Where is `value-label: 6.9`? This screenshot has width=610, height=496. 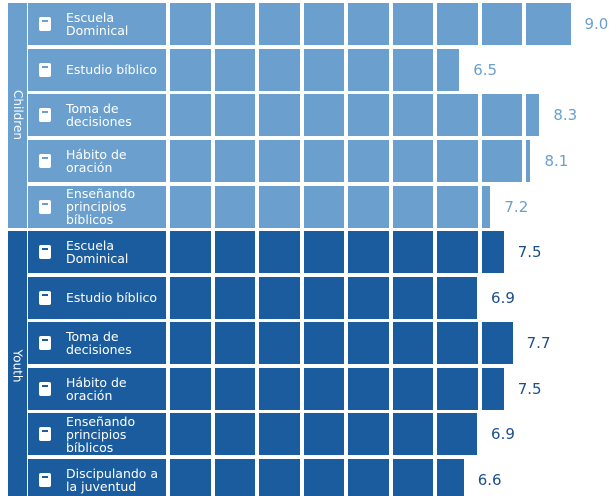
value-label: 6.9 is located at coordinates (503, 434).